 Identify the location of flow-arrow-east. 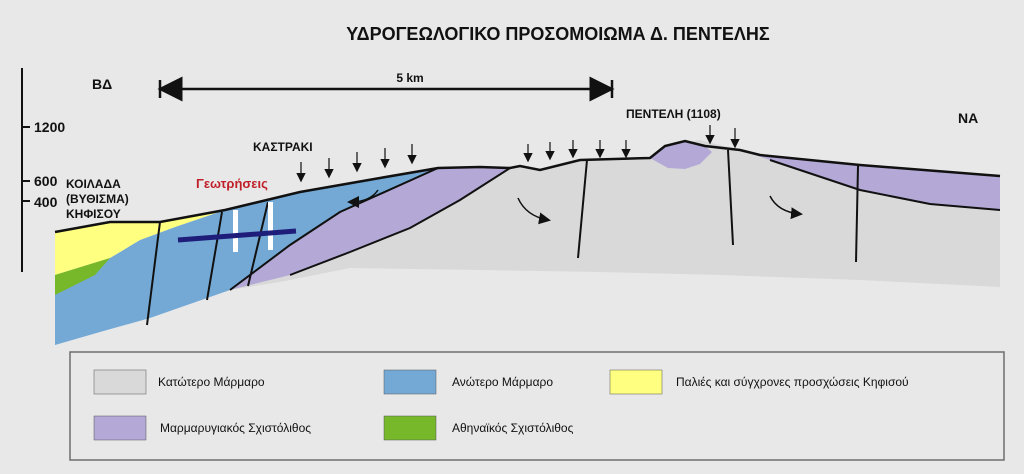
(786, 207).